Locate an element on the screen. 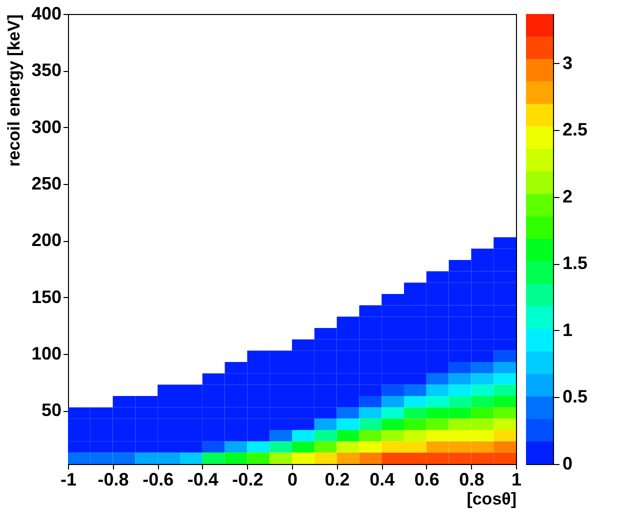 Image resolution: width=619 pixels, height=521 pixels. y-axis-title: recoil energy [keV] is located at coordinates (14, 90).